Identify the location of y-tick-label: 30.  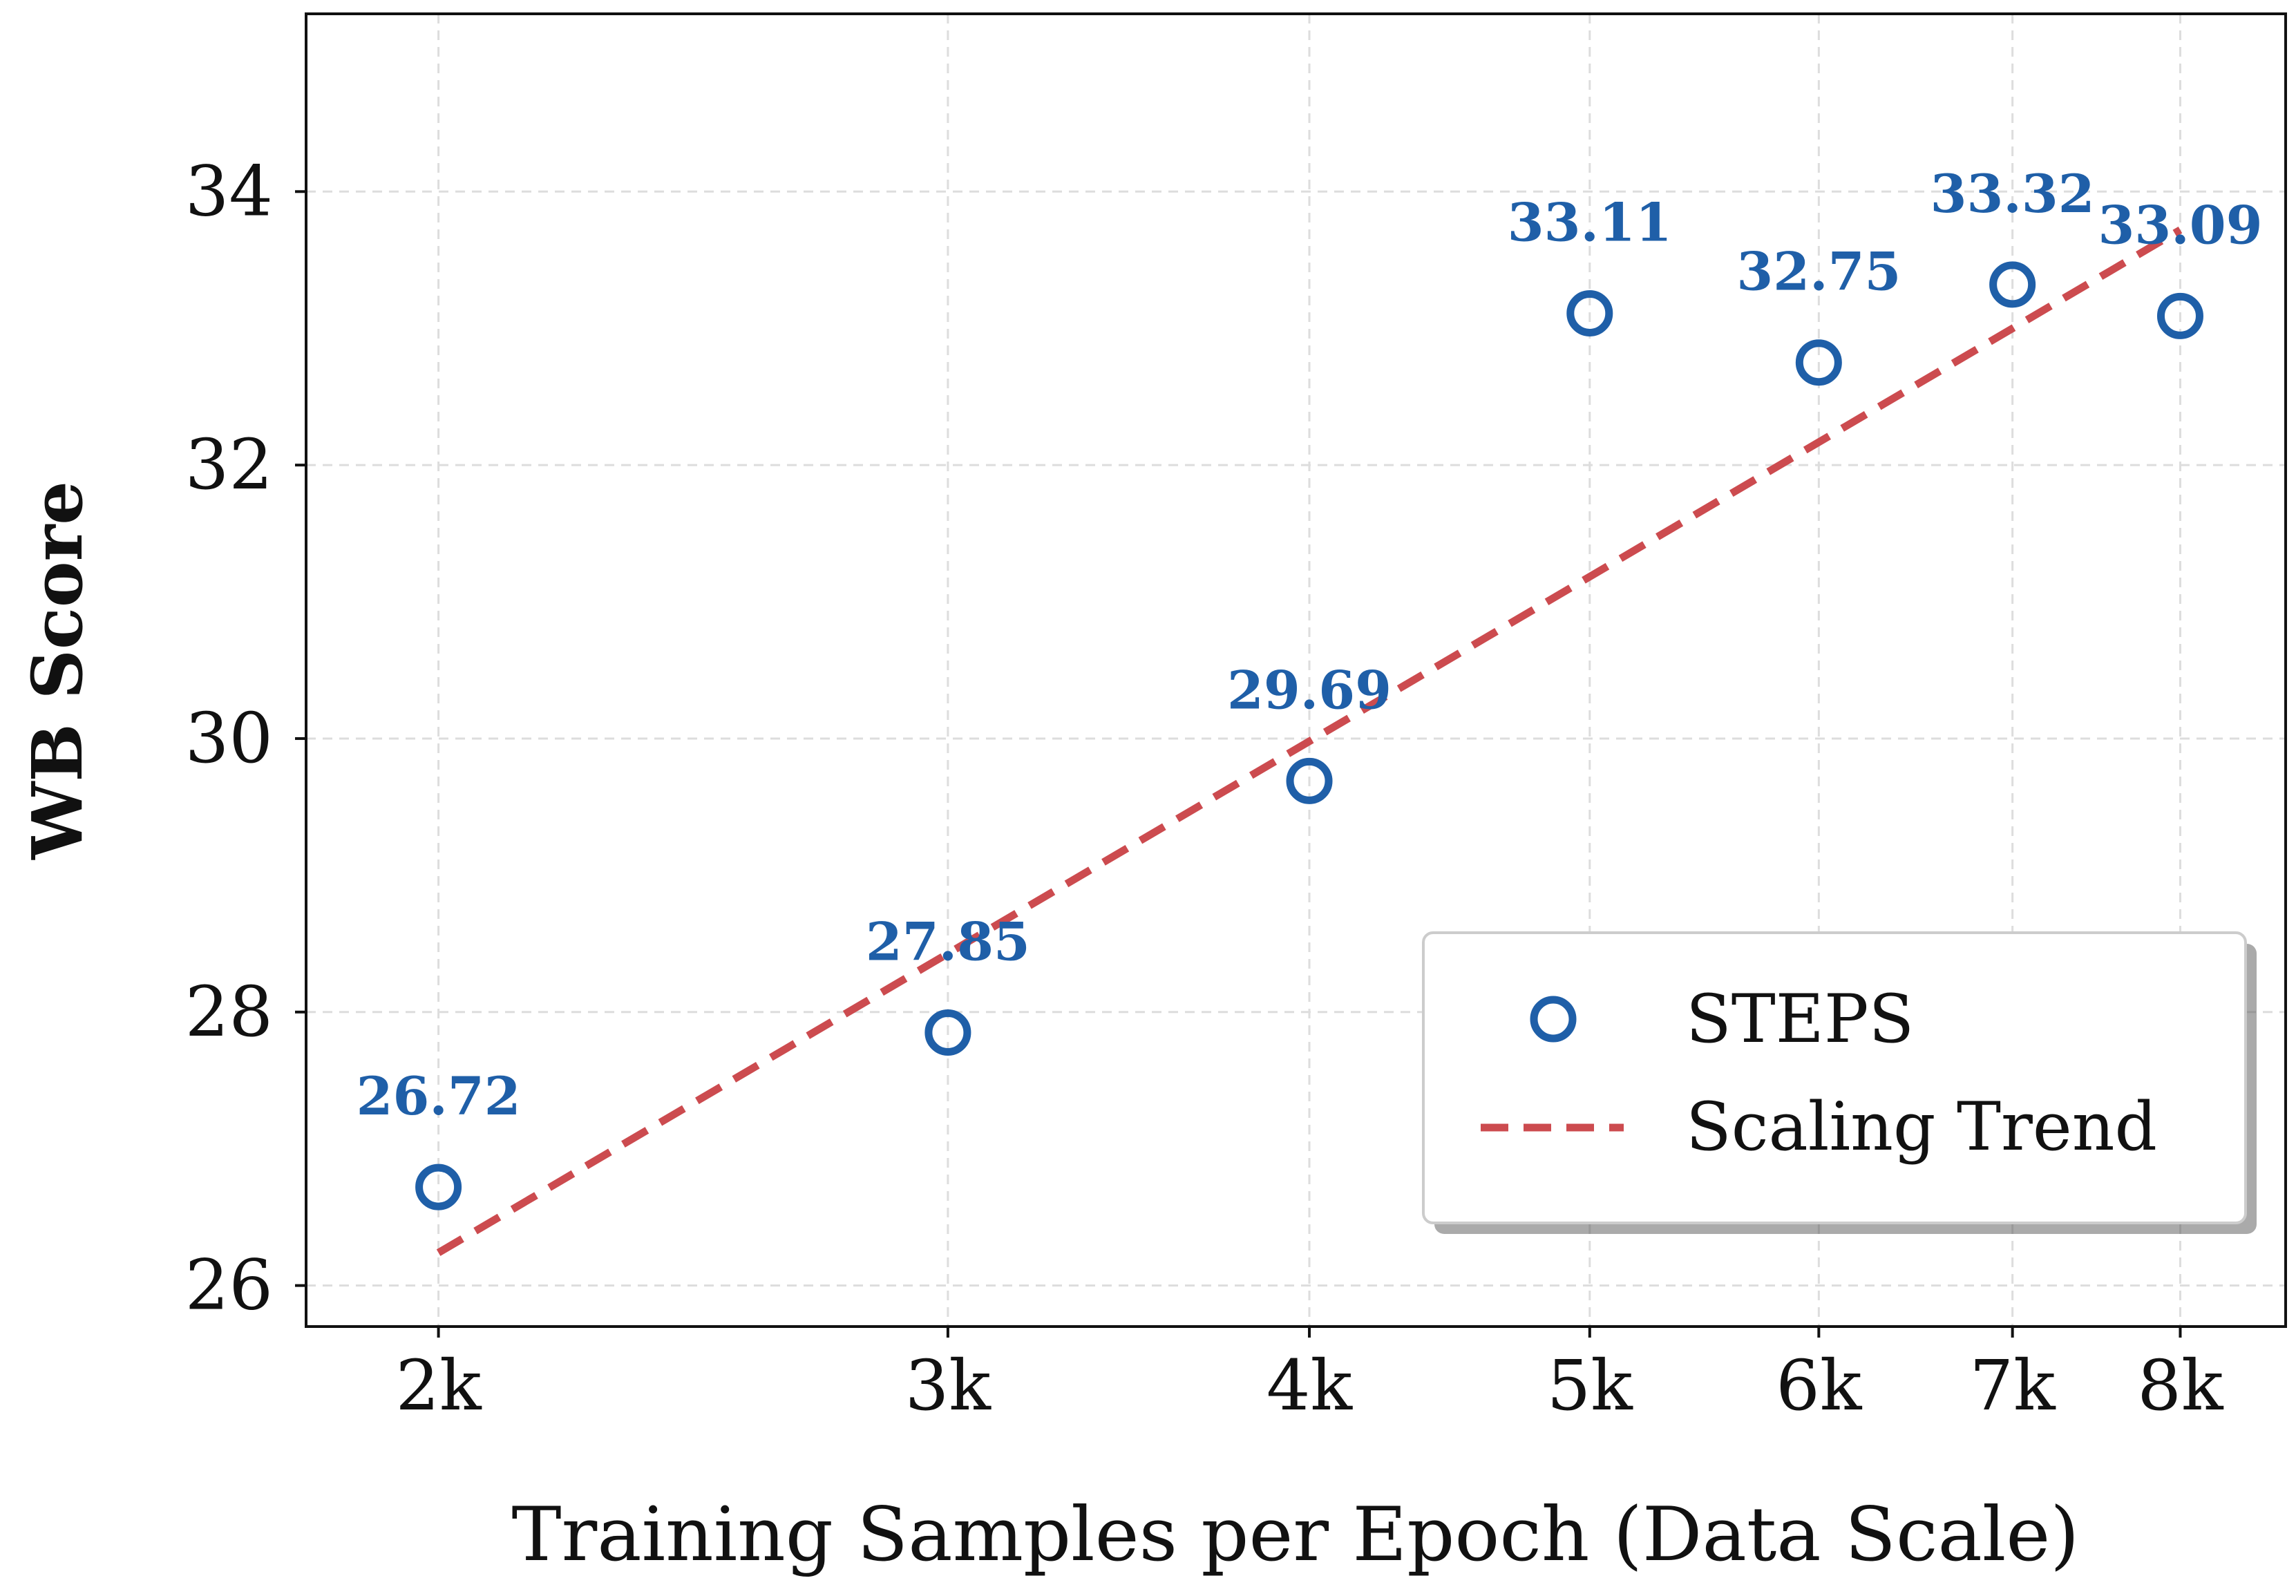
(229, 739).